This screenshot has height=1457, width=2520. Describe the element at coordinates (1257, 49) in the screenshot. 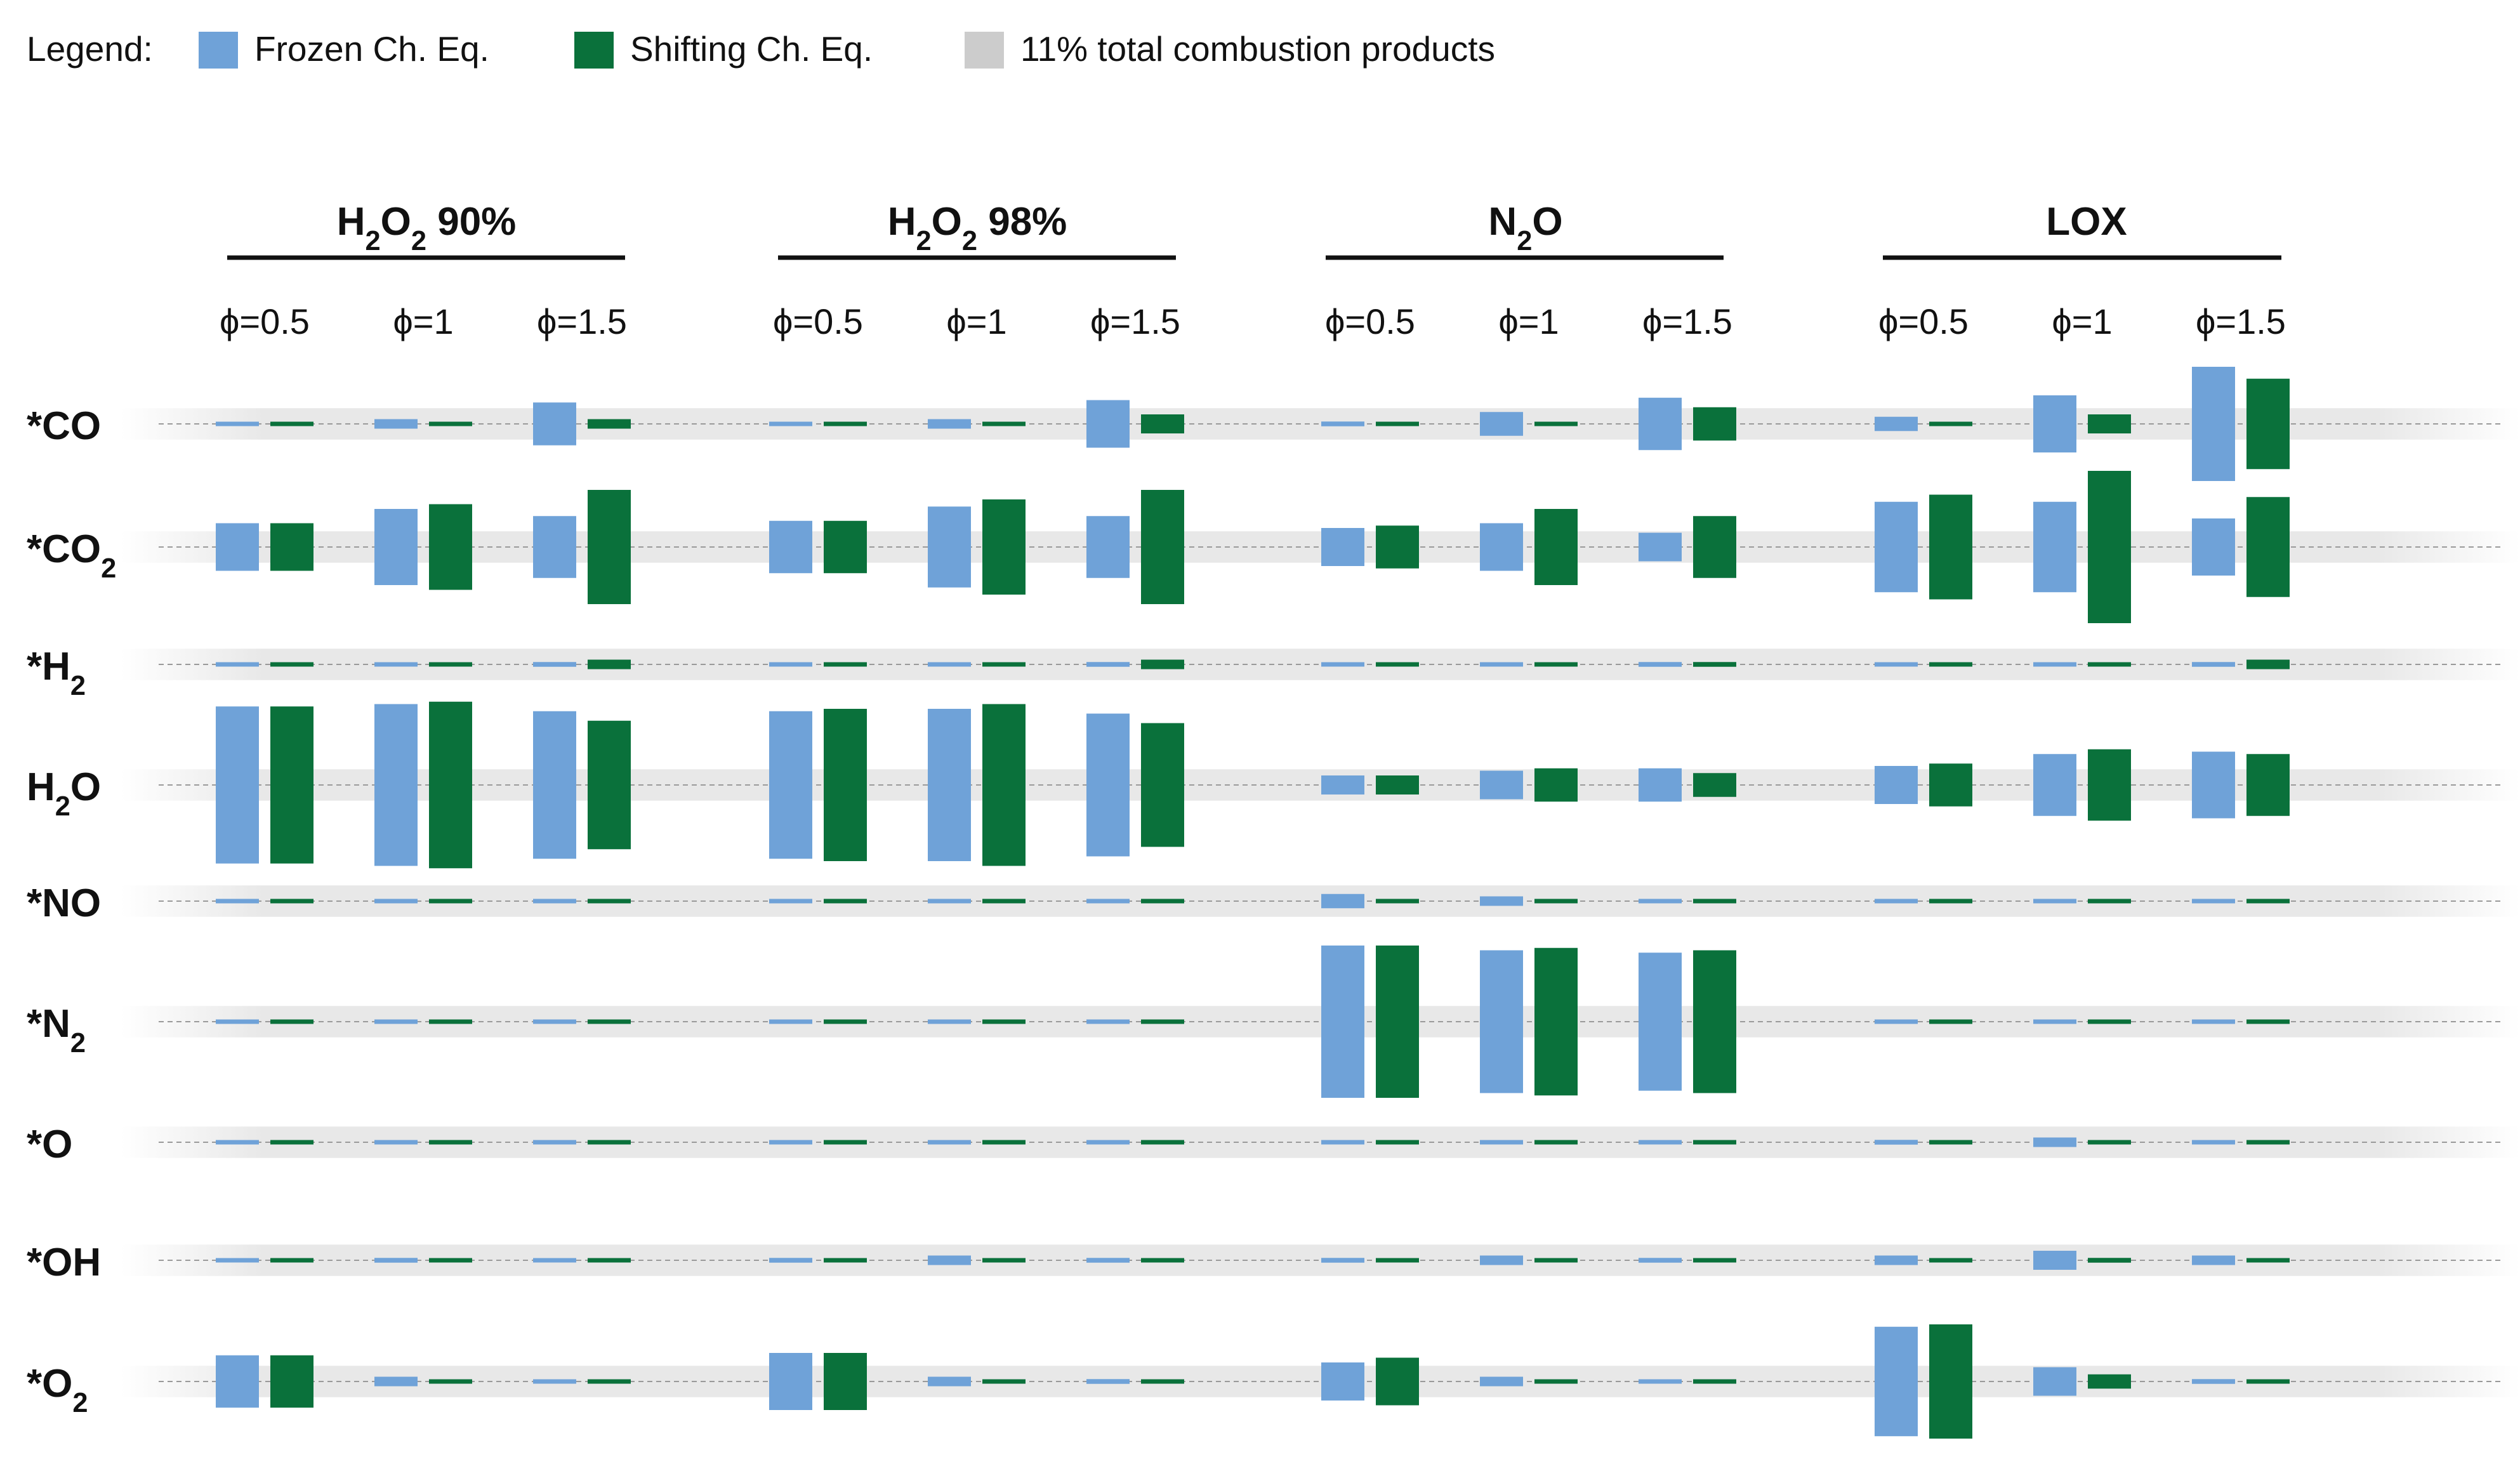

I see `legend-label-reference: 11% total combustion products` at that location.